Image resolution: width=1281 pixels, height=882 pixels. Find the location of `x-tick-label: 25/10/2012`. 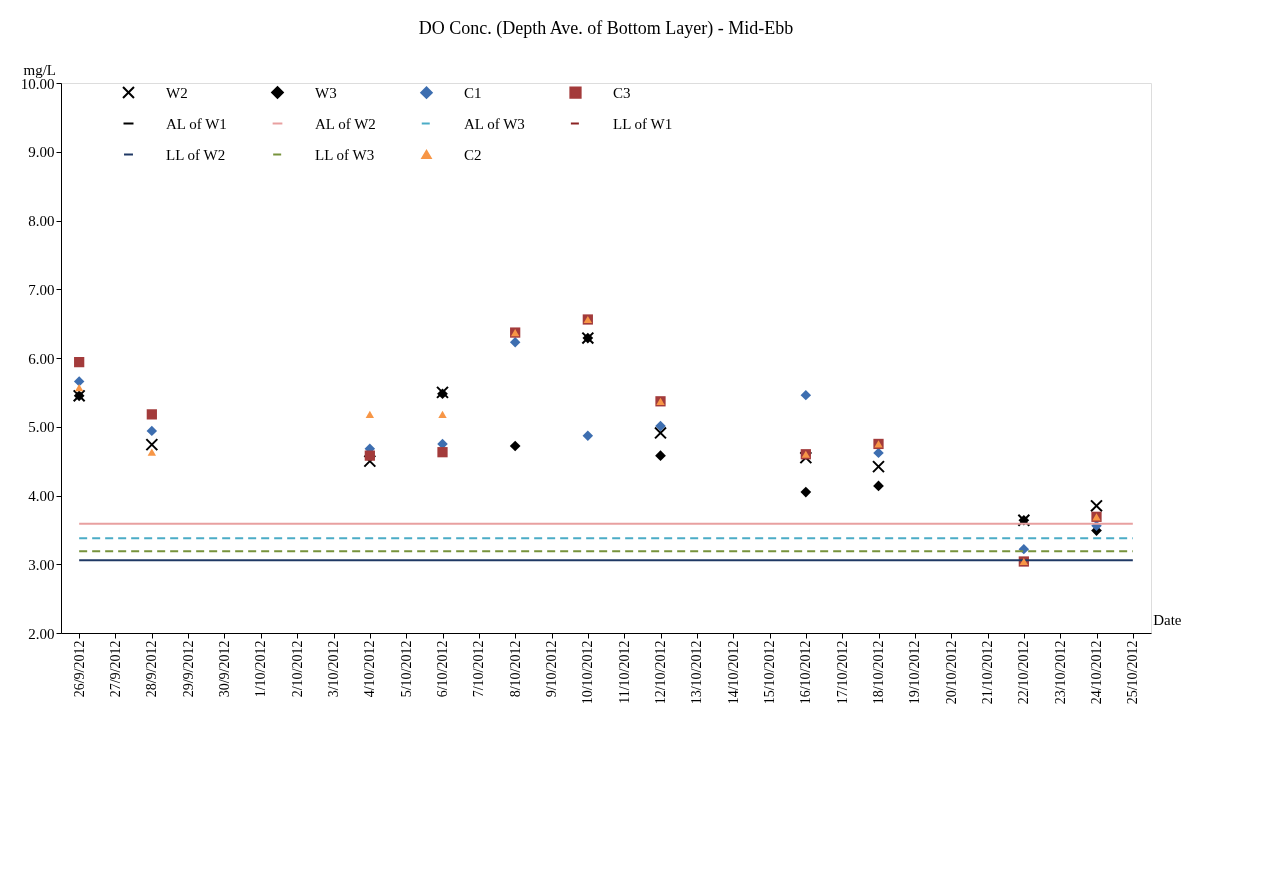

x-tick-label: 25/10/2012 is located at coordinates (1133, 672).